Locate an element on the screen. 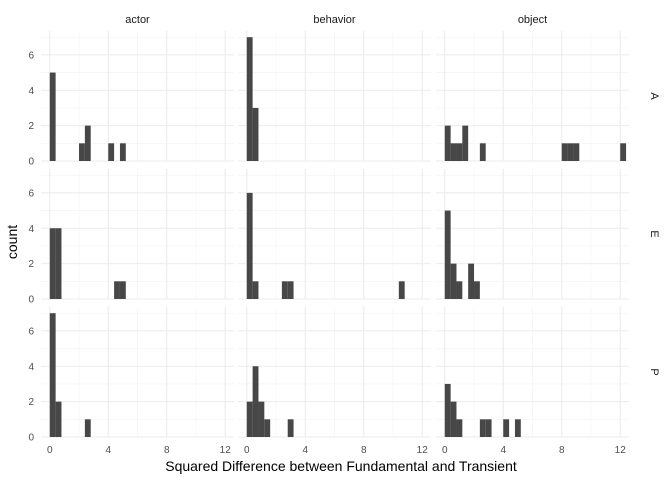  facet-panel-object-P is located at coordinates (532, 372).